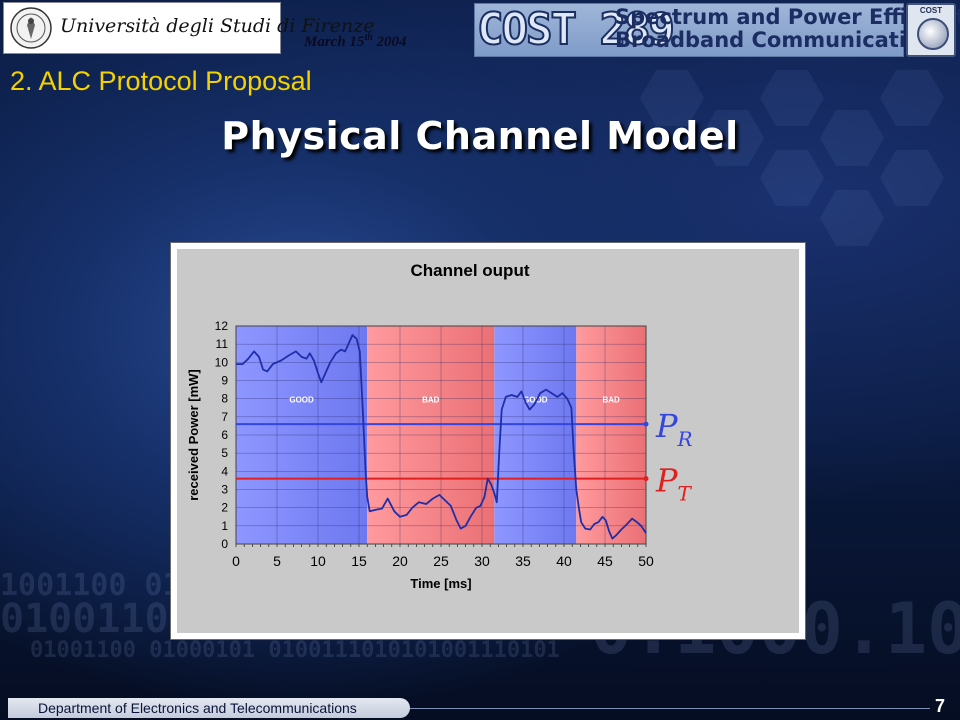  I want to click on cost-badge-logo: COST, so click(931, 30).